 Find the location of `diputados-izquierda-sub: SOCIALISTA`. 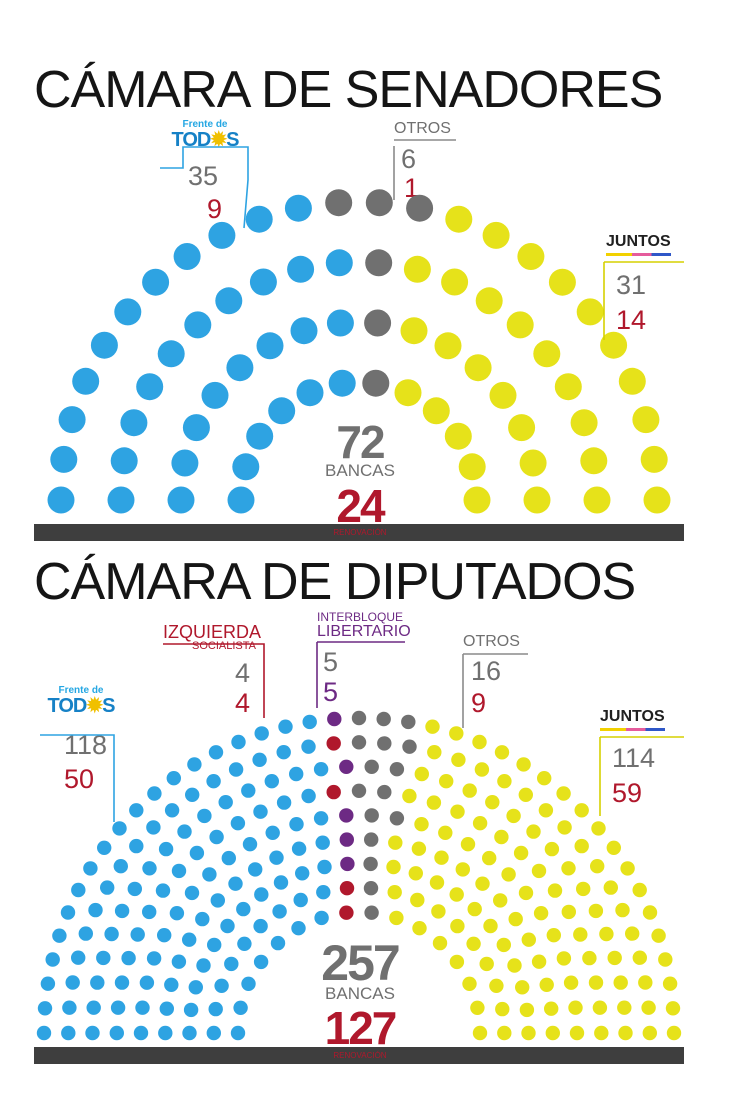

diputados-izquierda-sub: SOCIALISTA is located at coordinates (224, 646).